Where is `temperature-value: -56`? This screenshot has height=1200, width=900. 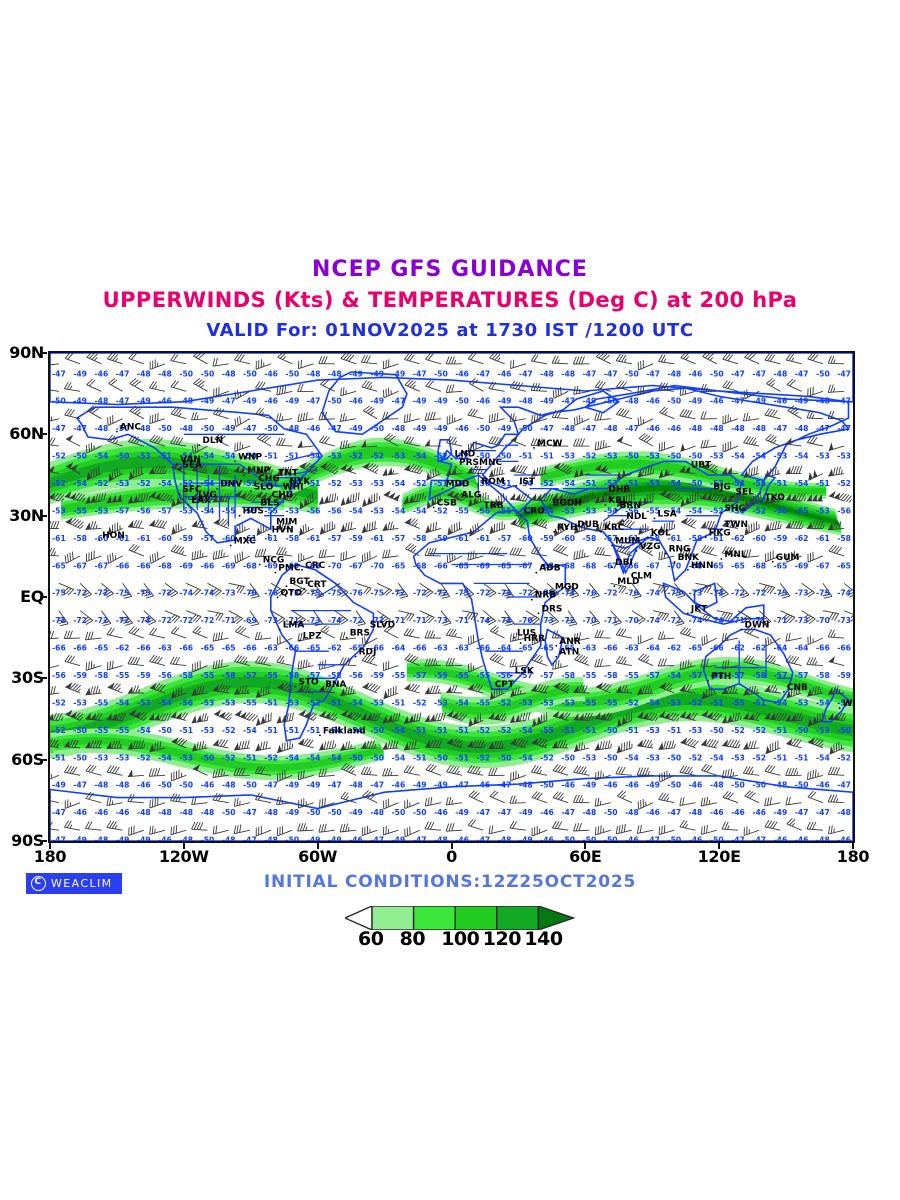 temperature-value: -56 is located at coordinates (165, 675).